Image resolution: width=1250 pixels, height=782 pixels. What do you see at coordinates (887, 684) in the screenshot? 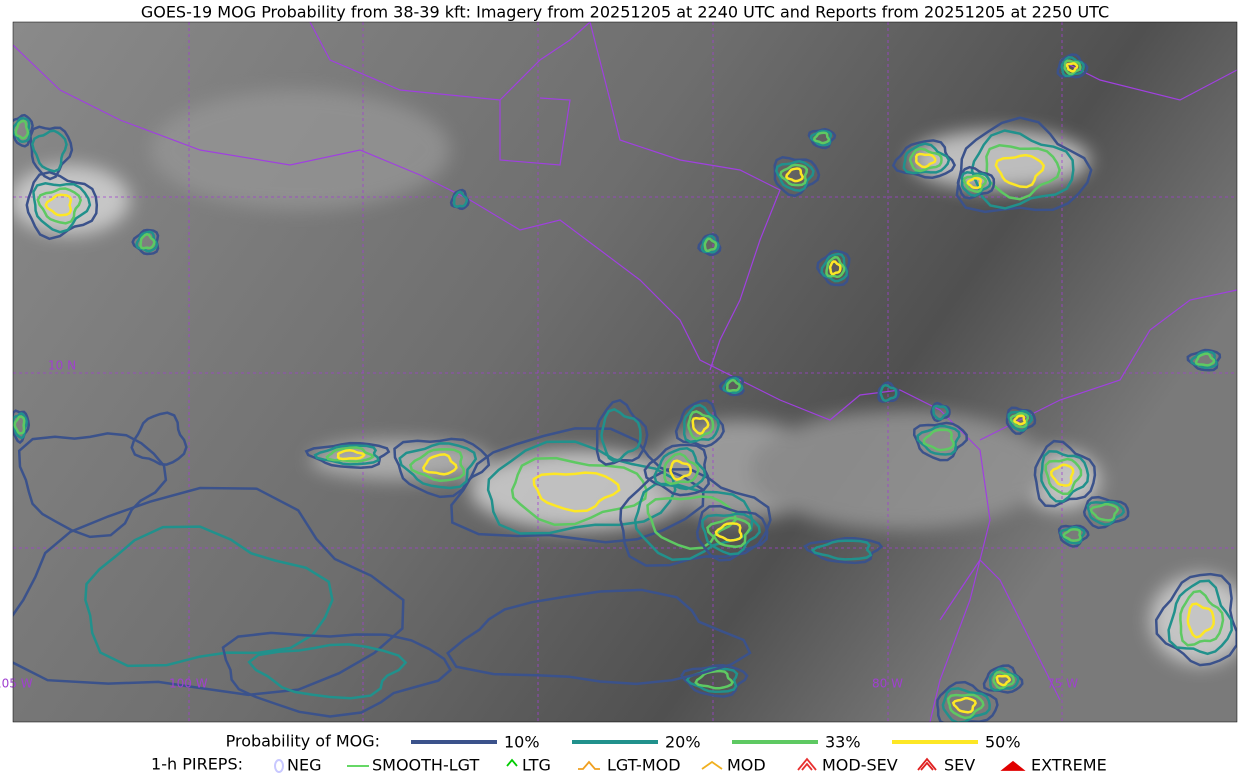
I see `grid-label: 80 W` at bounding box center [887, 684].